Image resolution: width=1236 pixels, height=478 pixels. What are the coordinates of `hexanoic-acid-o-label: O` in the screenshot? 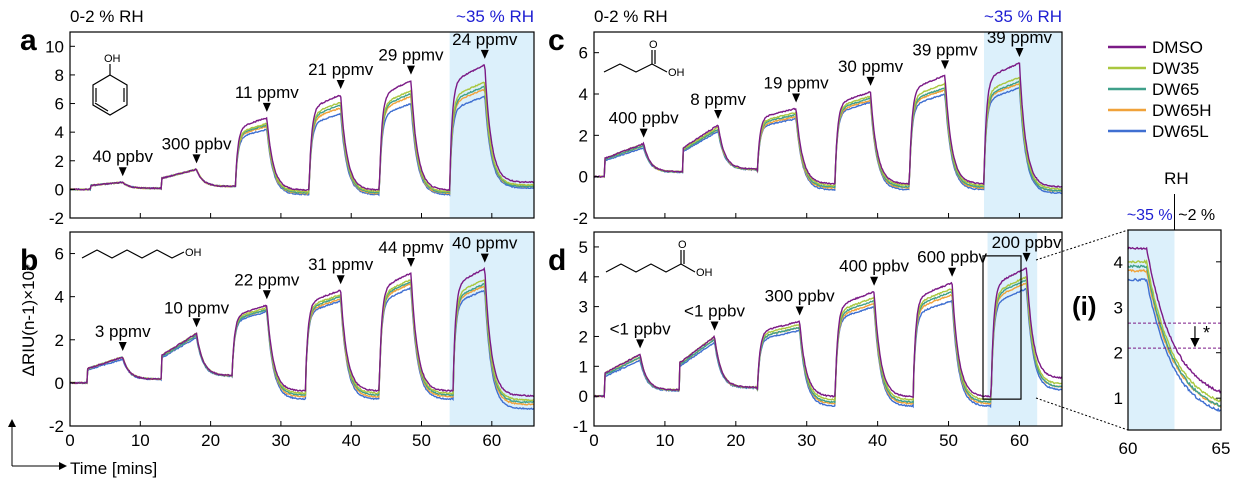 It's located at (682, 245).